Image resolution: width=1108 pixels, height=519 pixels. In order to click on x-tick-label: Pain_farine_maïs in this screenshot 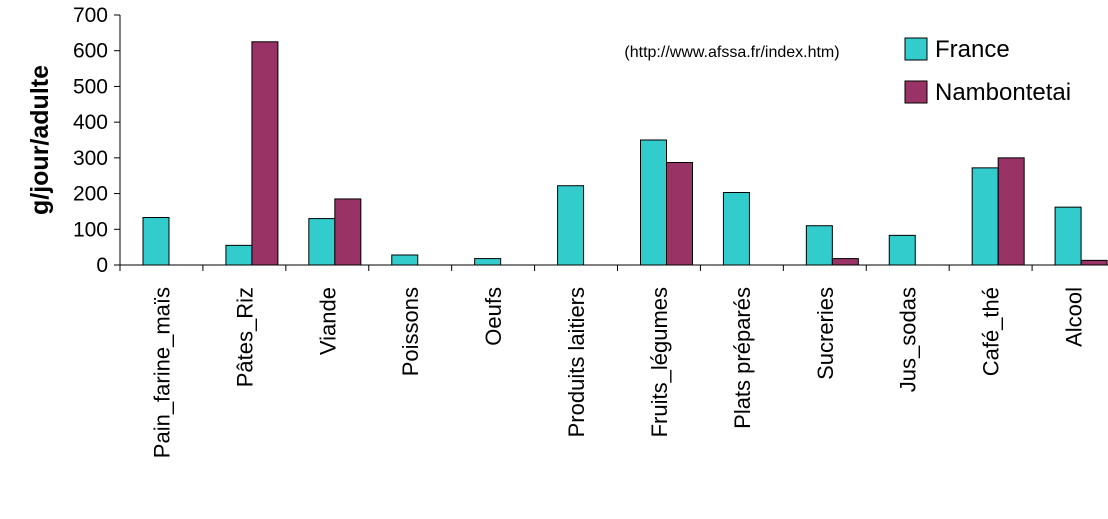, I will do `click(161, 372)`.